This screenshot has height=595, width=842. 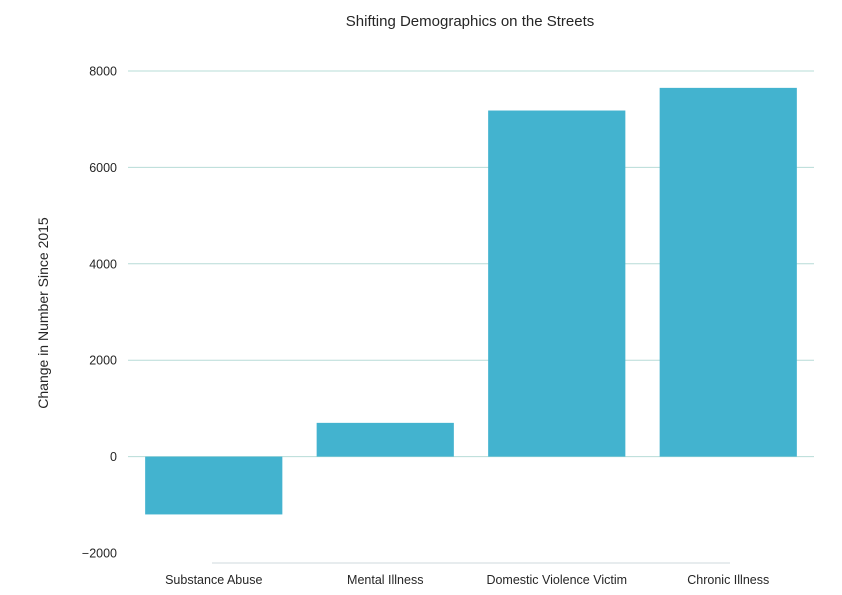 What do you see at coordinates (99, 313) in the screenshot?
I see `y-axis-ticks: −2000 0 2000 4000 6000 8000` at bounding box center [99, 313].